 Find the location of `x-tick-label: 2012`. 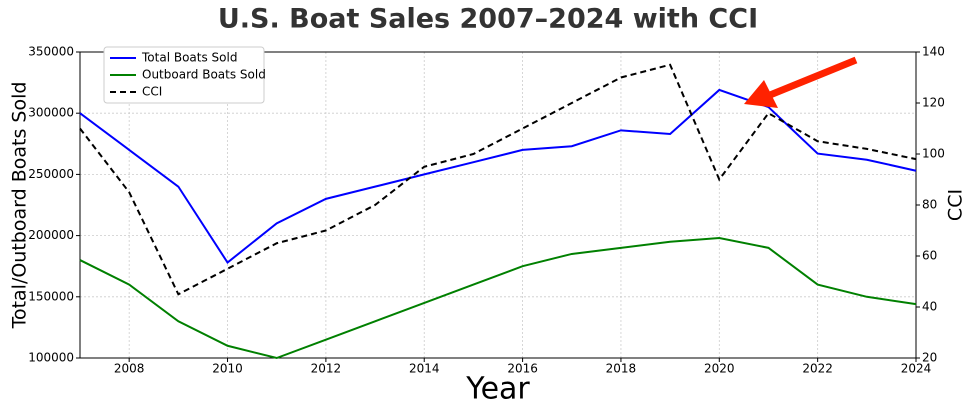

x-tick-label: 2012 is located at coordinates (326, 369).